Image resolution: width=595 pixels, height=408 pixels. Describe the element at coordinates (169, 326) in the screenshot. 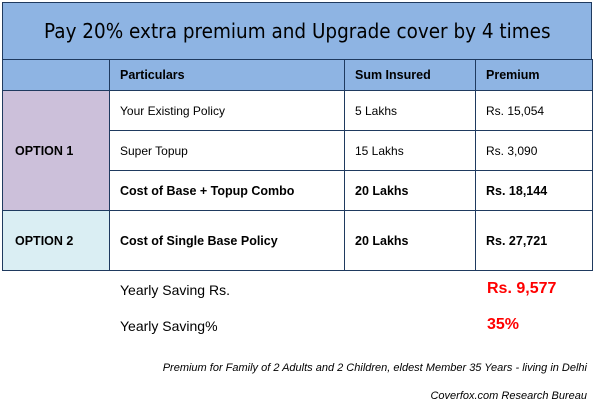

I see `yearly-saving-percent-label: Yearly Saving%` at that location.